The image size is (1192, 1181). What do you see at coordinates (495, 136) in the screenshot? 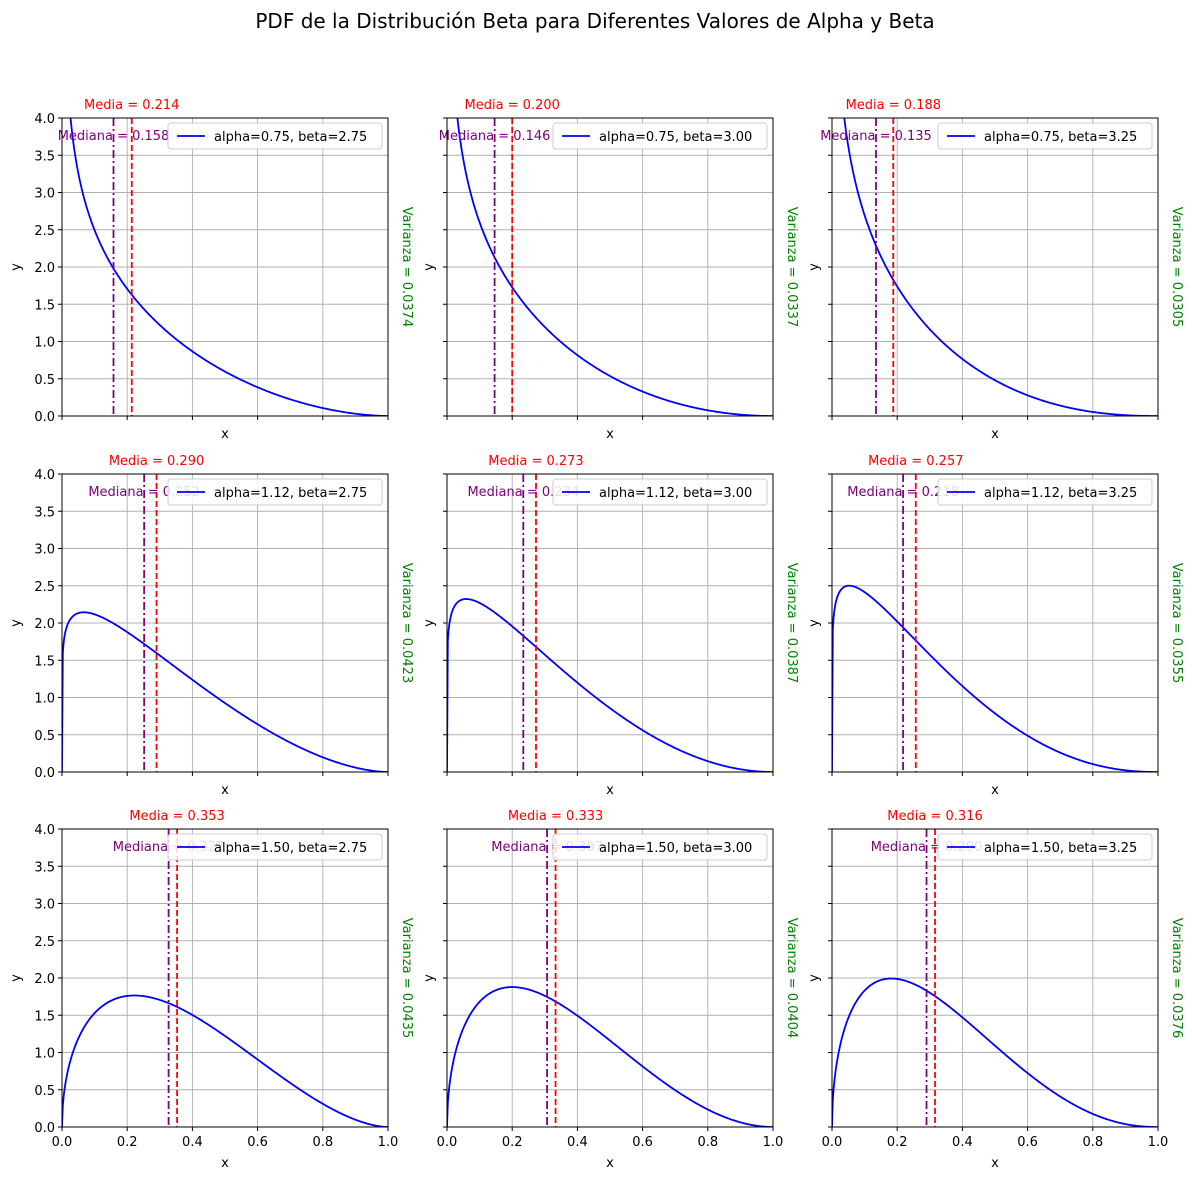
I see `median-label: Mediana = 0.146` at bounding box center [495, 136].